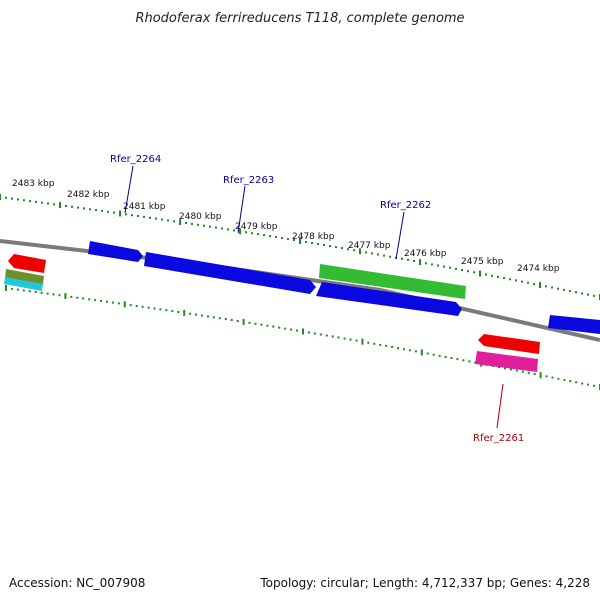 The width and height of the screenshot is (600, 600). What do you see at coordinates (135, 159) in the screenshot?
I see `gene-label-rfer-2264: Rfer_2264` at bounding box center [135, 159].